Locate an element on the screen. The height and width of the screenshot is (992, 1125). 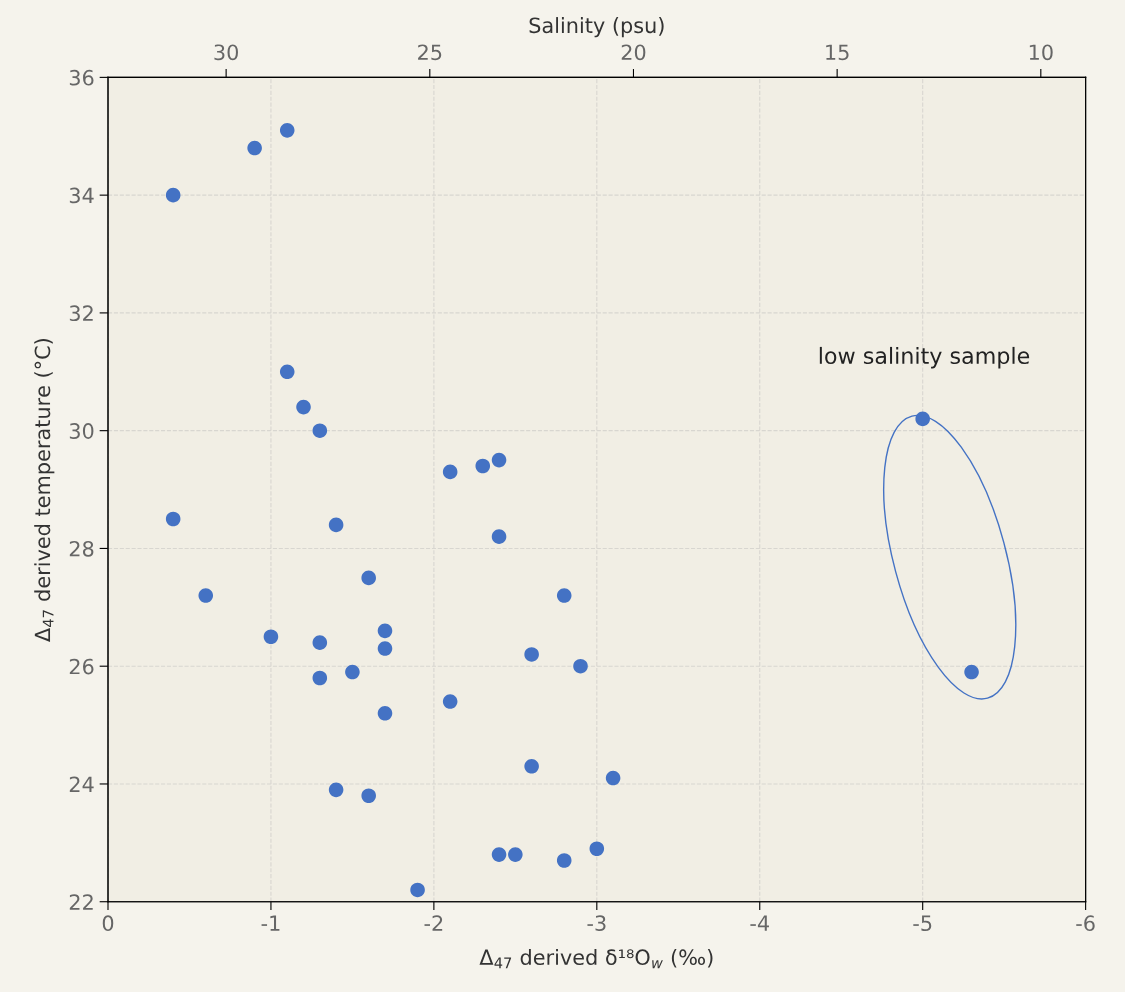
x2-tick-label: 20 is located at coordinates (633, 52).